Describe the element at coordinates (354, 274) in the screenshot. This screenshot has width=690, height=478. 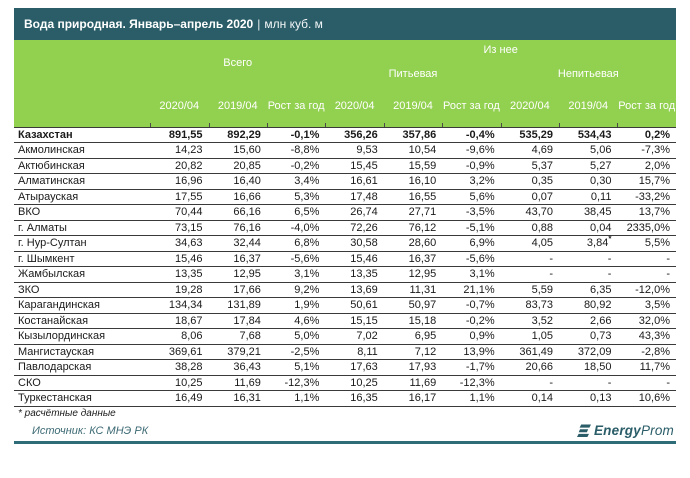
I see `value-cell: 13,35` at that location.